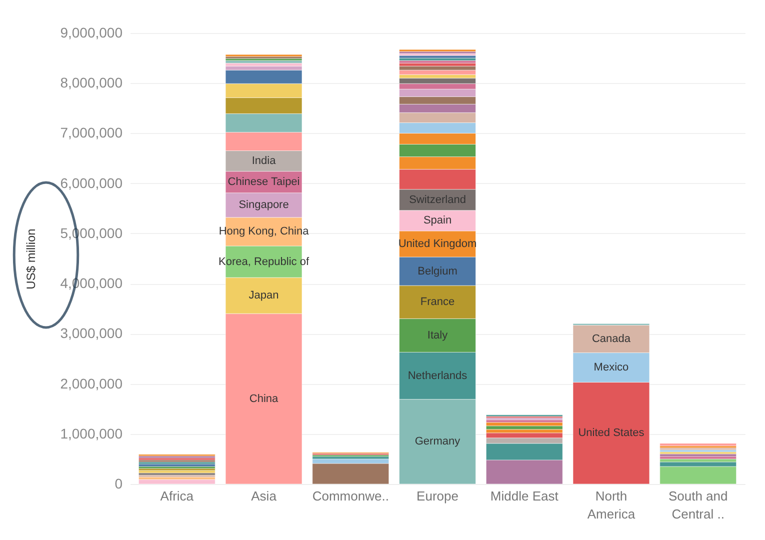 The width and height of the screenshot is (765, 540). Describe the element at coordinates (264, 398) in the screenshot. I see `data-label: China` at that location.